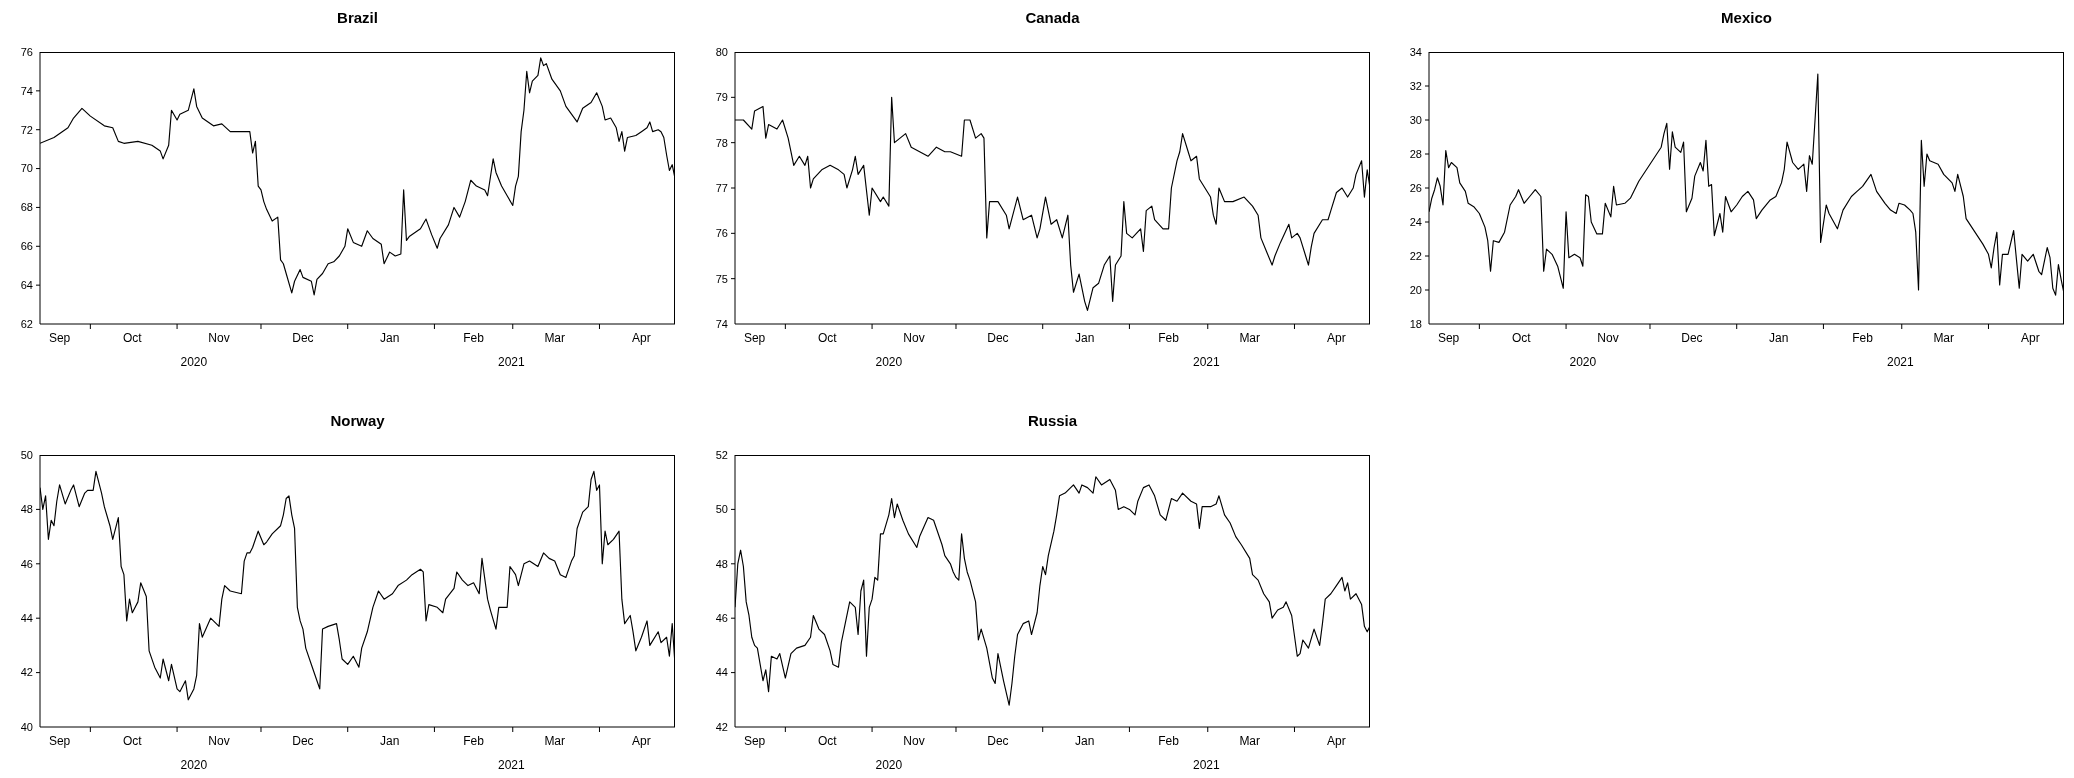  Describe the element at coordinates (721, 278) in the screenshot. I see `y-tick-label: 75` at that location.